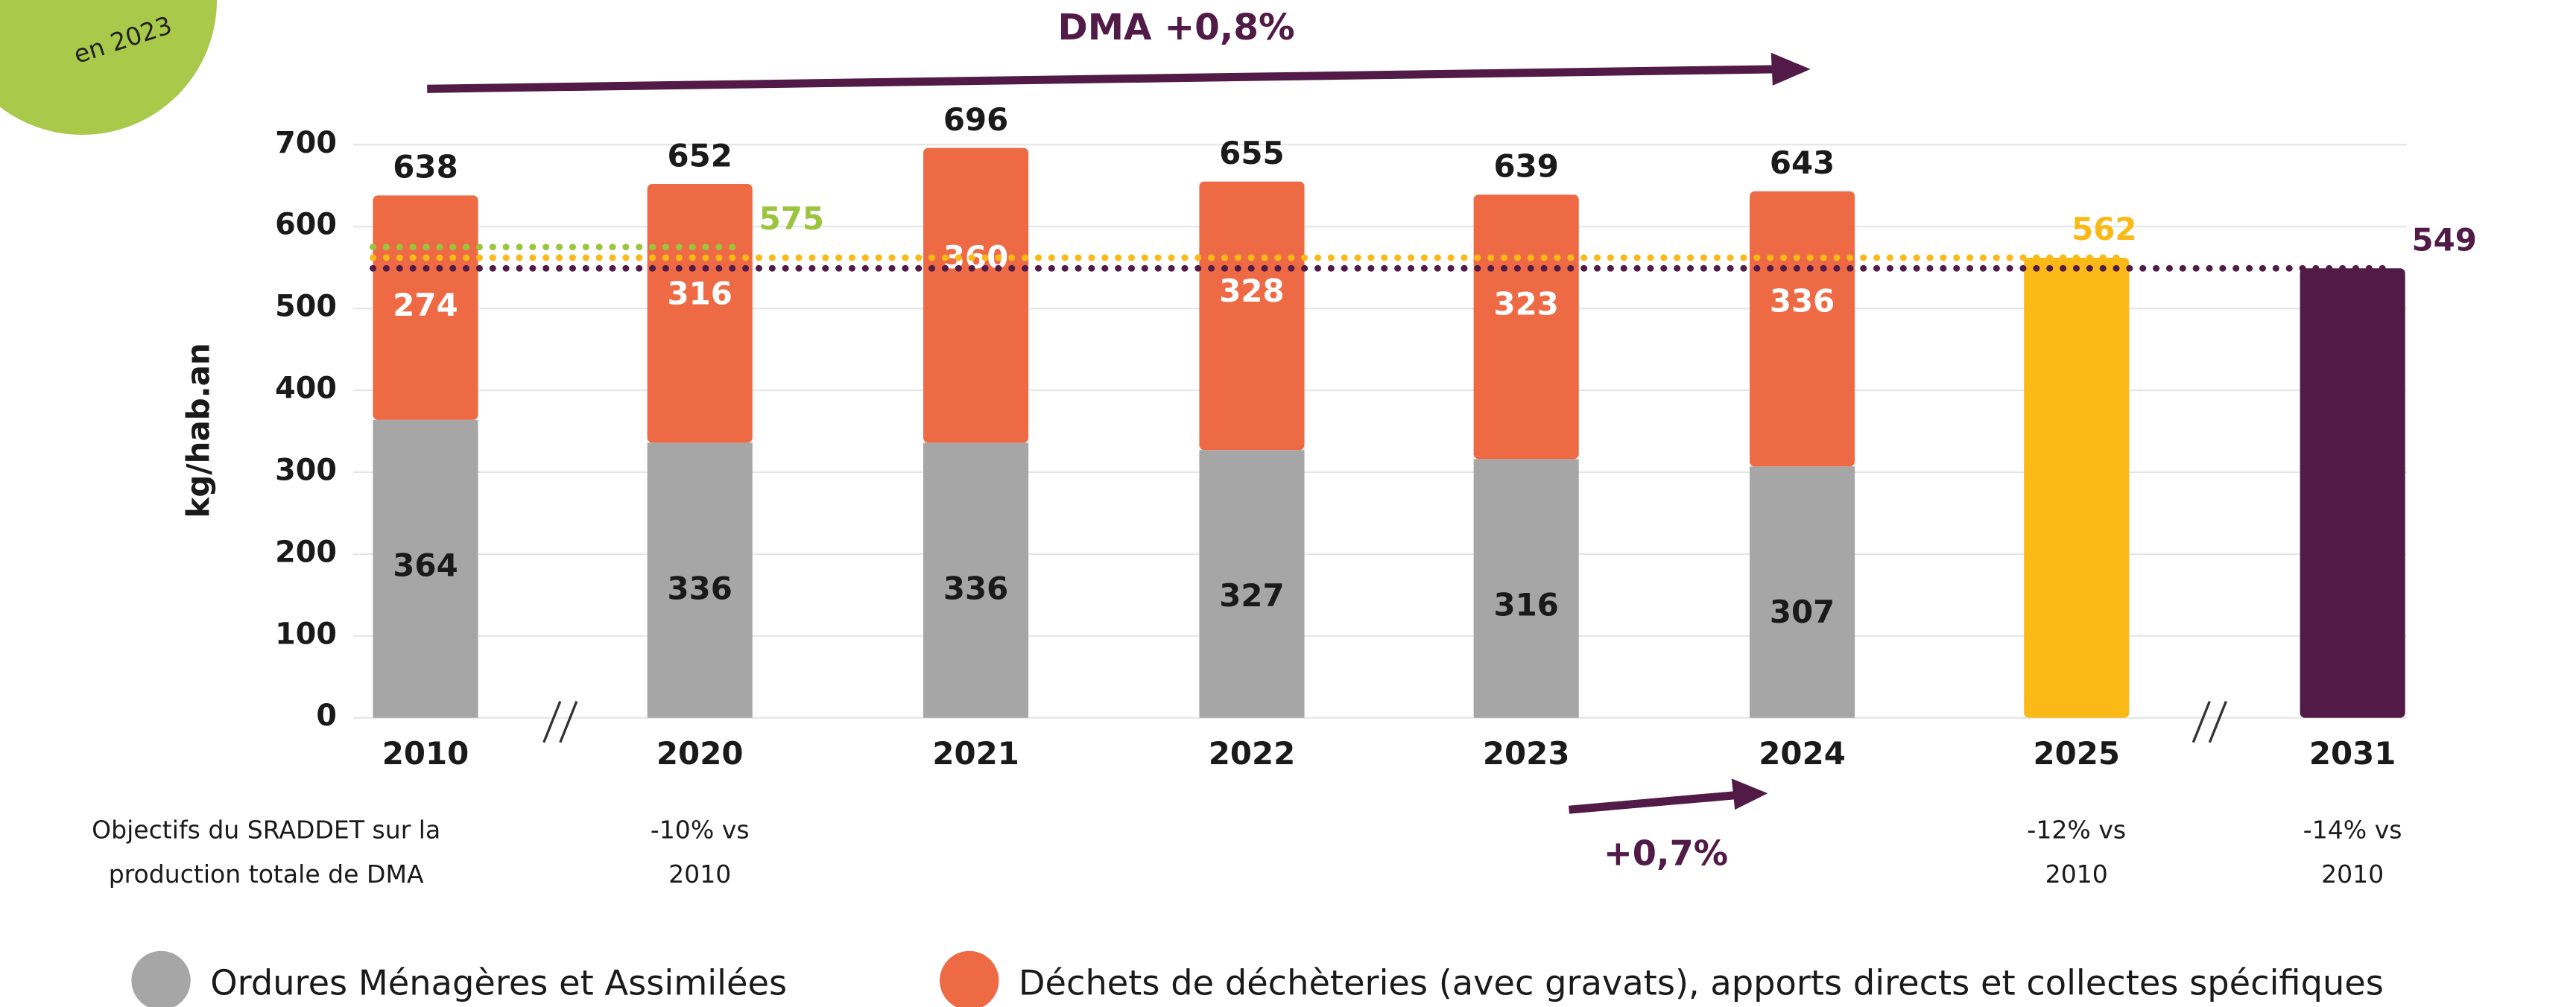  What do you see at coordinates (426, 753) in the screenshot?
I see `x-tick-label: 2010` at bounding box center [426, 753].